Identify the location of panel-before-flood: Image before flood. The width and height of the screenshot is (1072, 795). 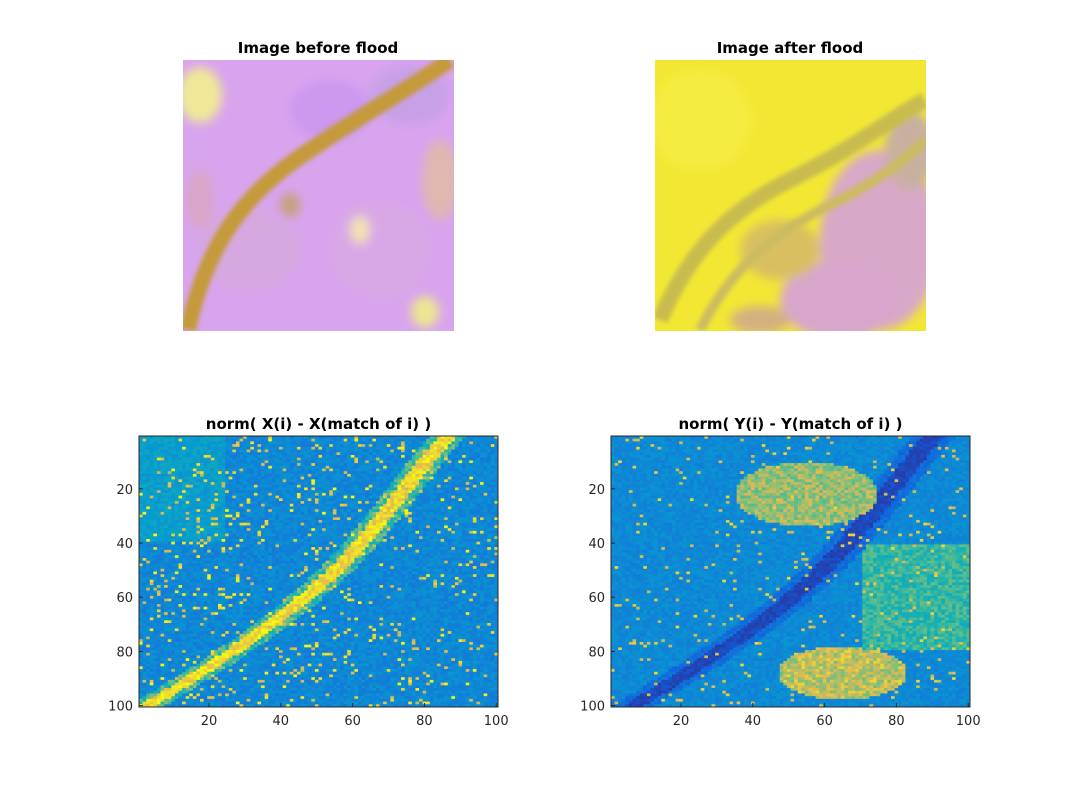
(318, 185).